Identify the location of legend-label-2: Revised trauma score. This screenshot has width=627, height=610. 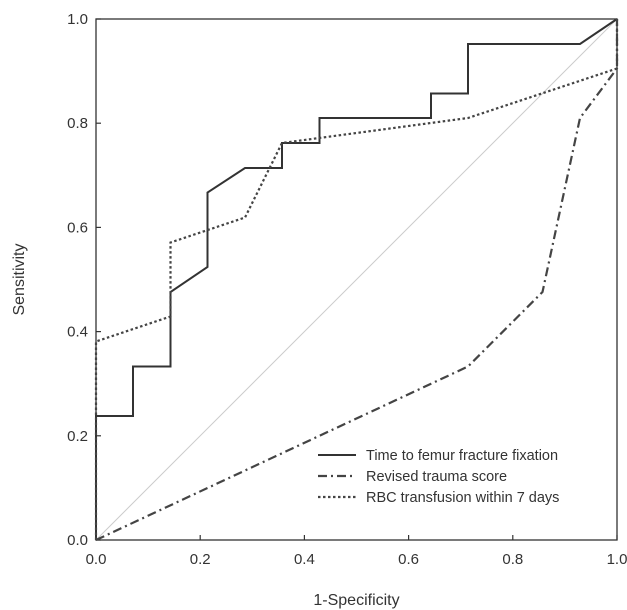
(436, 477).